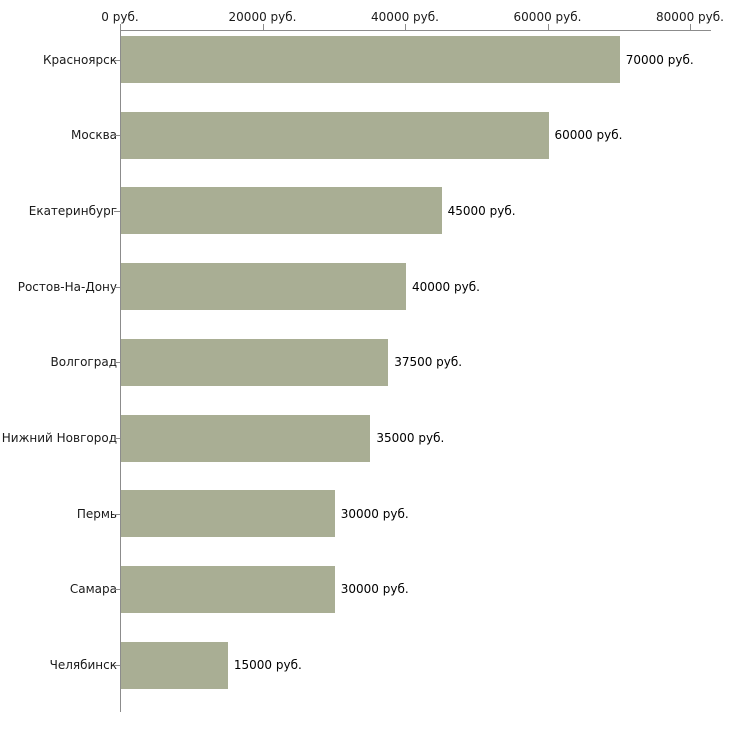 This screenshot has width=730, height=730. I want to click on category-label: Ростов-На-Дону, so click(67, 286).